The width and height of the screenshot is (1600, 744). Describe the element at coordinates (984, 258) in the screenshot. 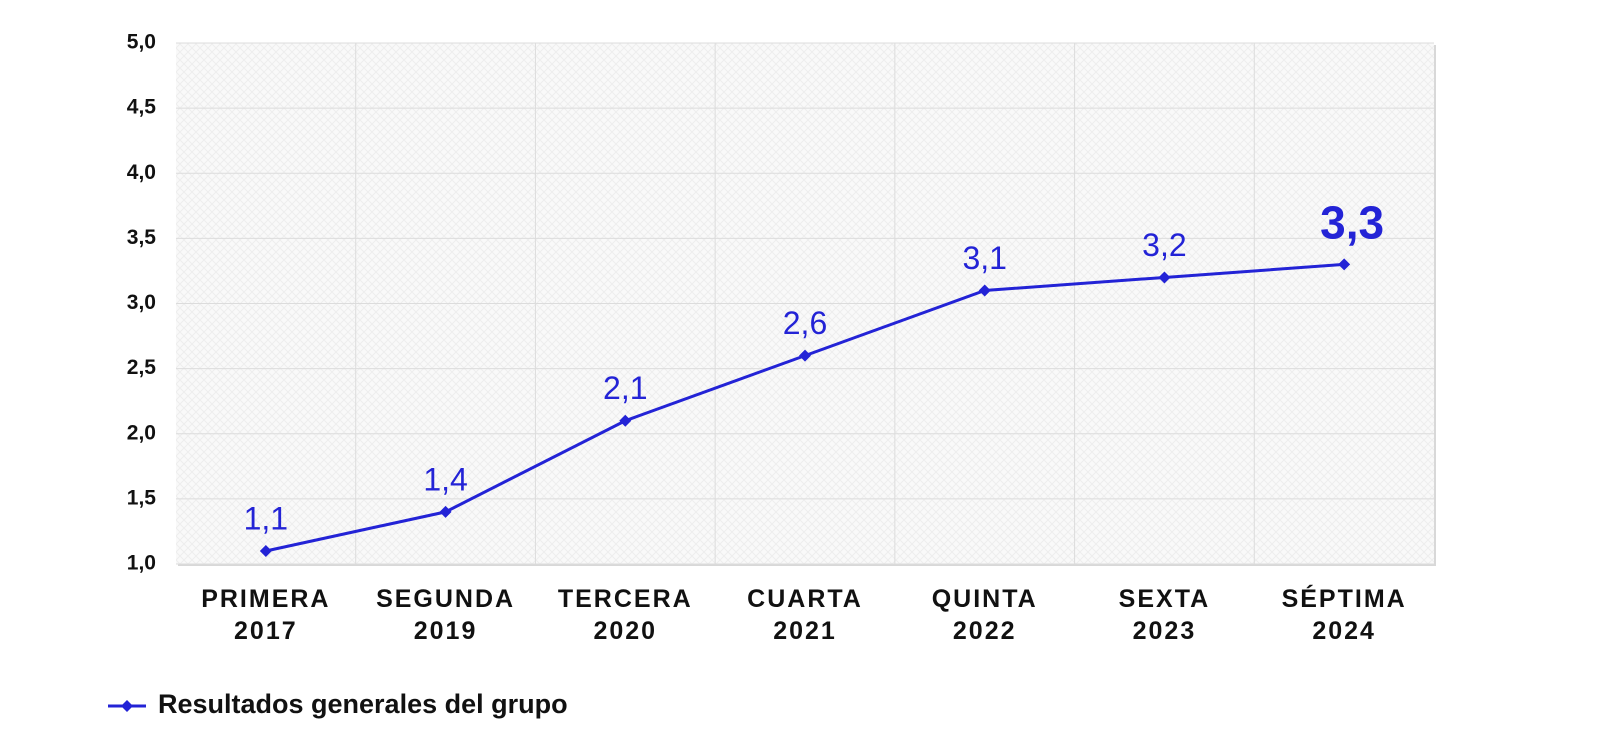

I see `data-label: 3,1` at that location.